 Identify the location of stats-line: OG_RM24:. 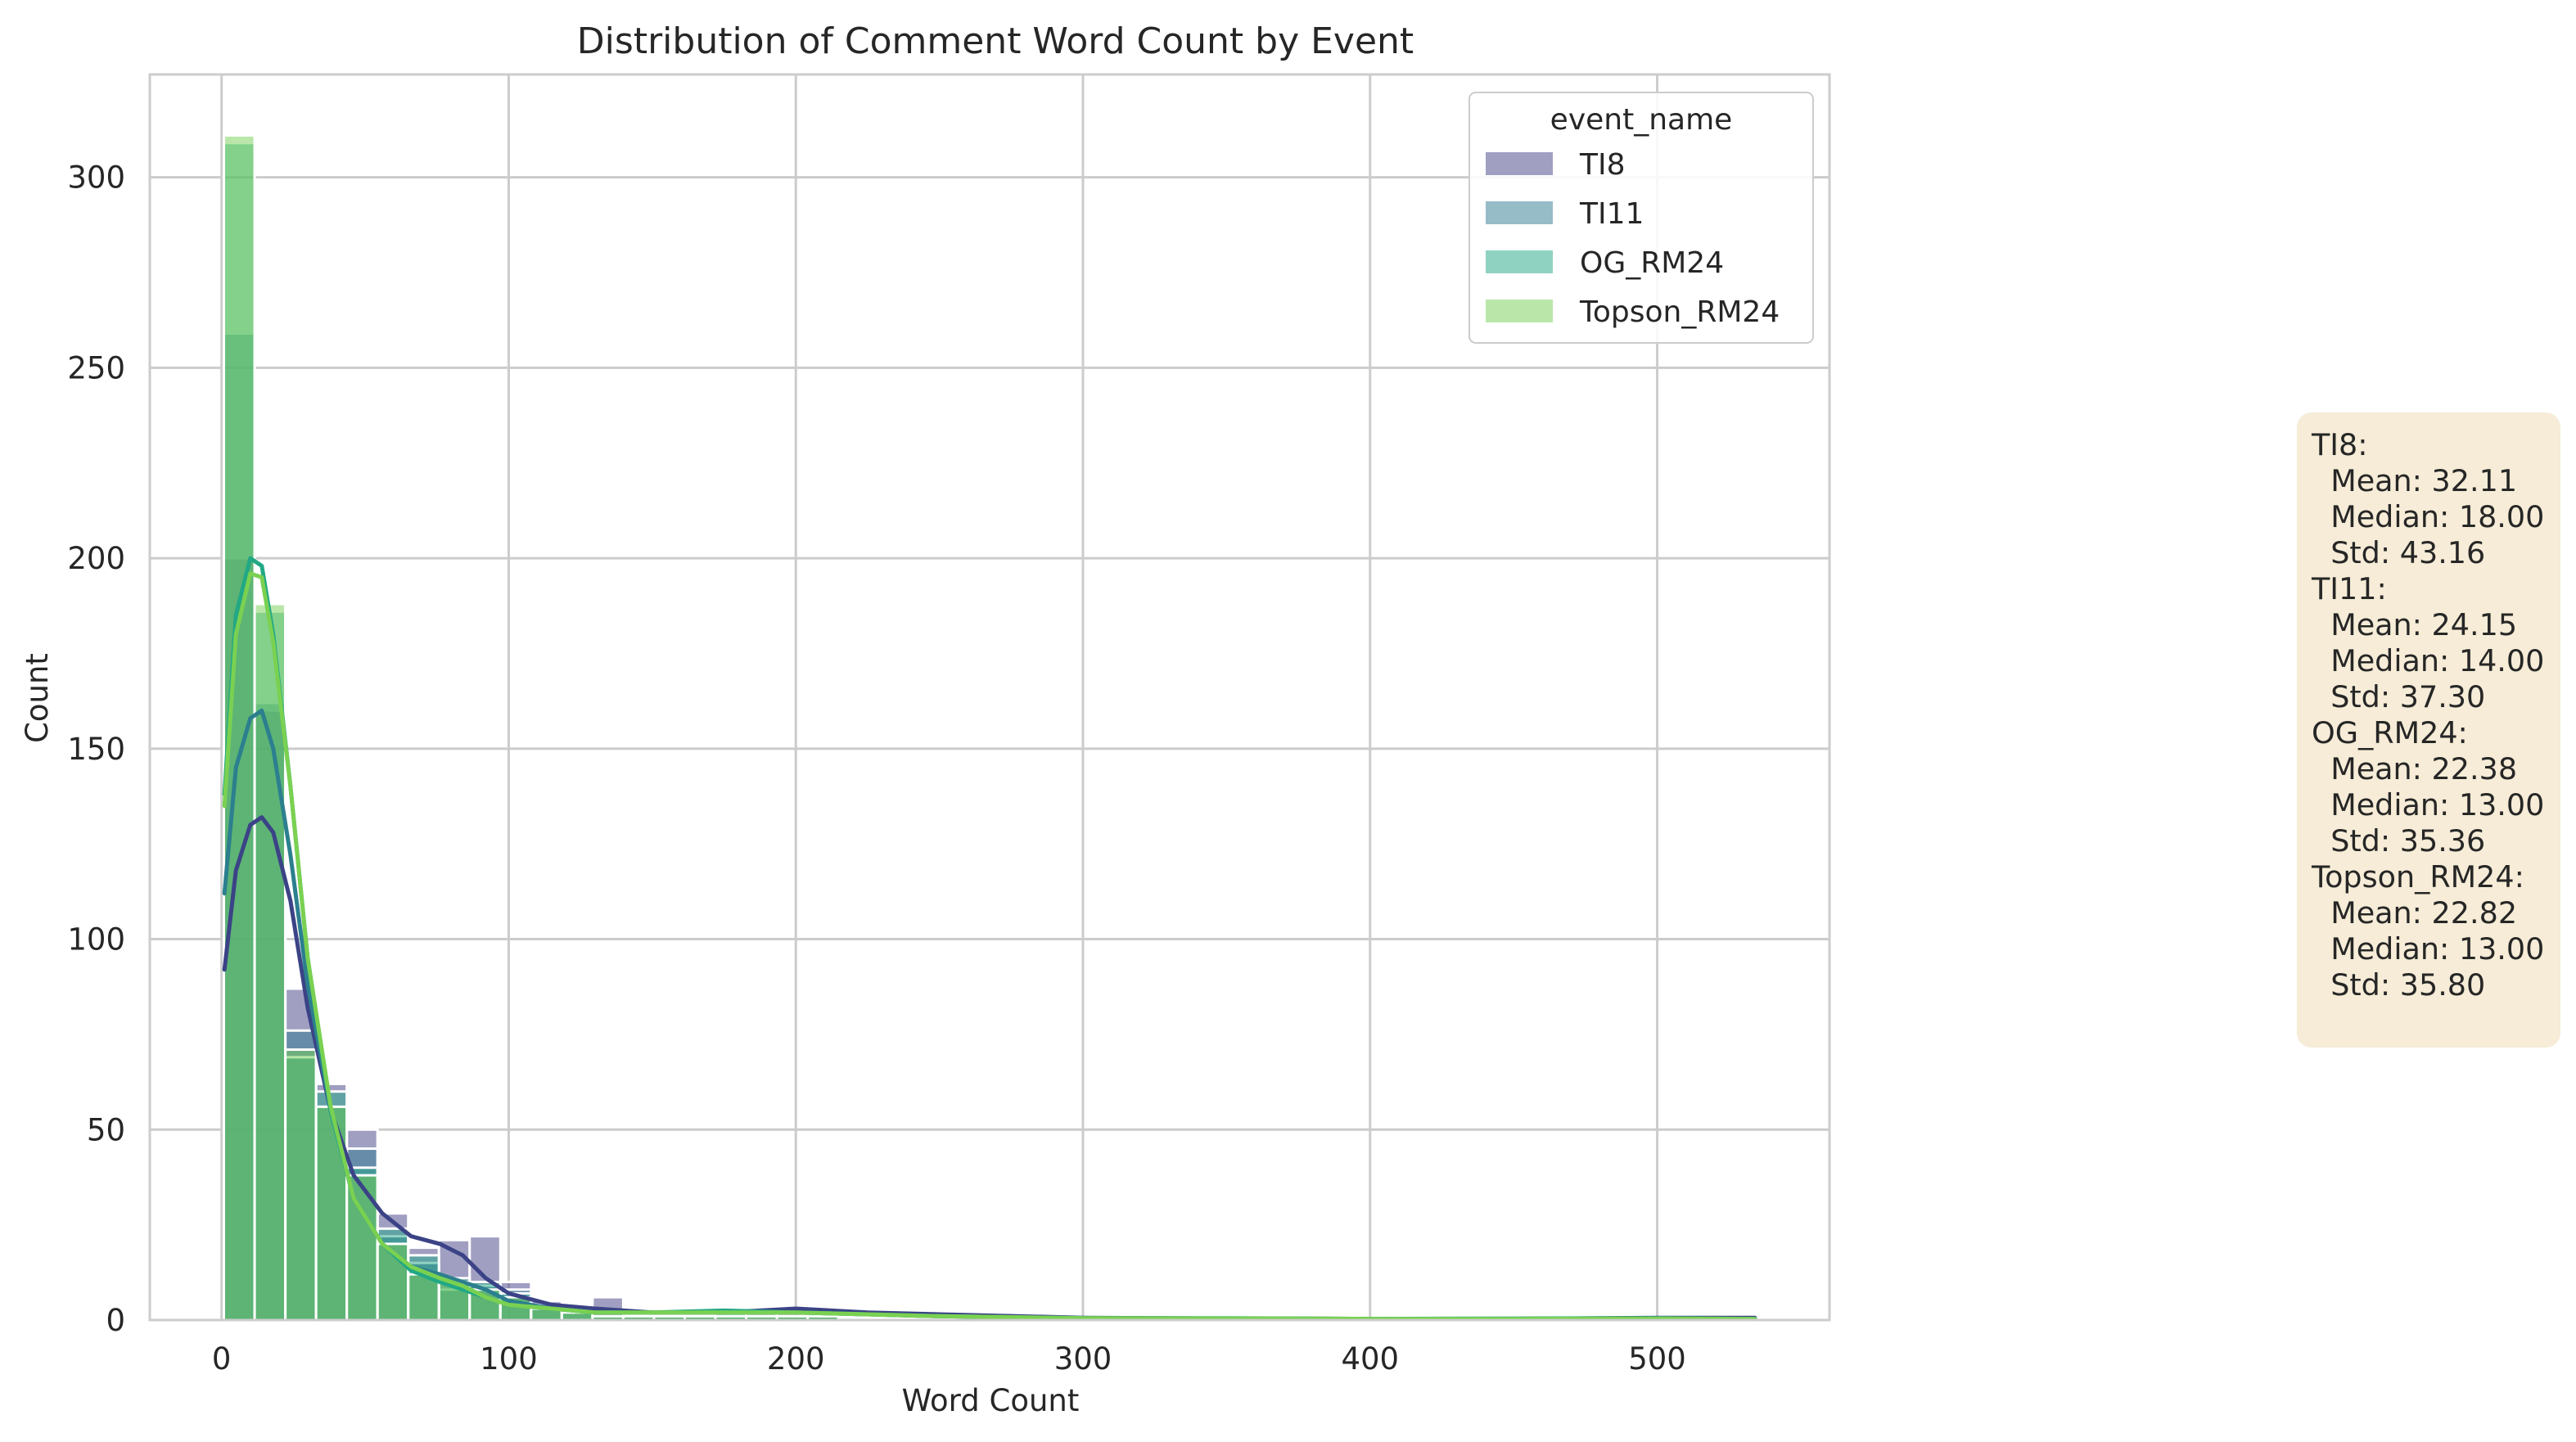
(2390, 732).